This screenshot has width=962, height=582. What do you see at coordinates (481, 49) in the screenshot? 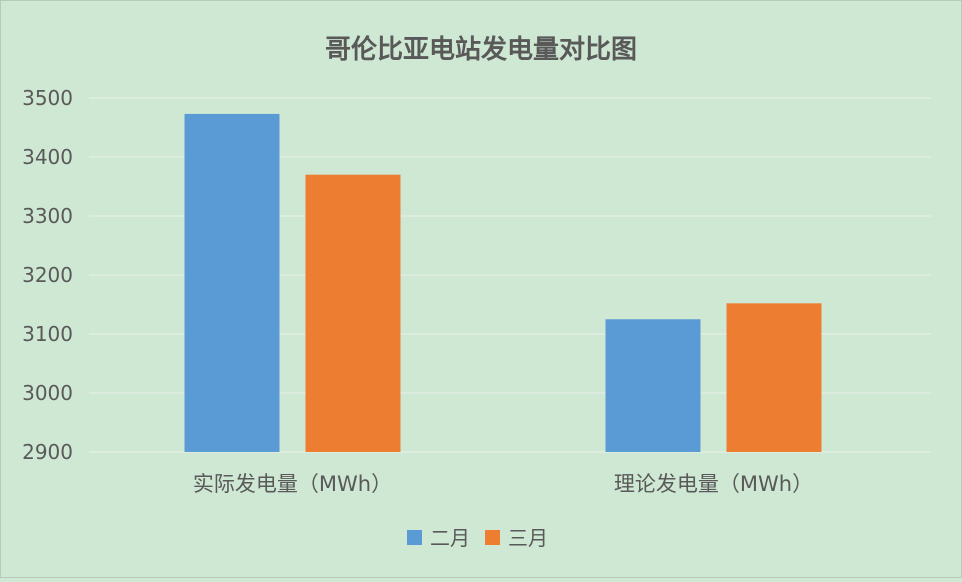
I see `chart-title: 哥伦比亚电站发电量对比图` at bounding box center [481, 49].